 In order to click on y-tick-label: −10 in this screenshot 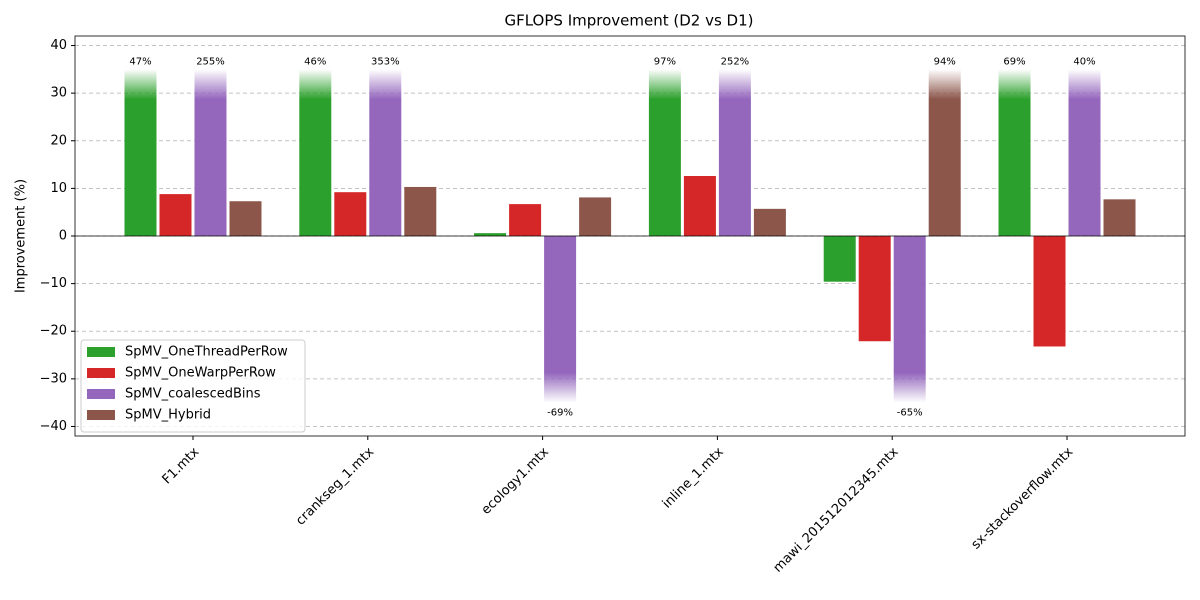, I will do `click(53, 283)`.